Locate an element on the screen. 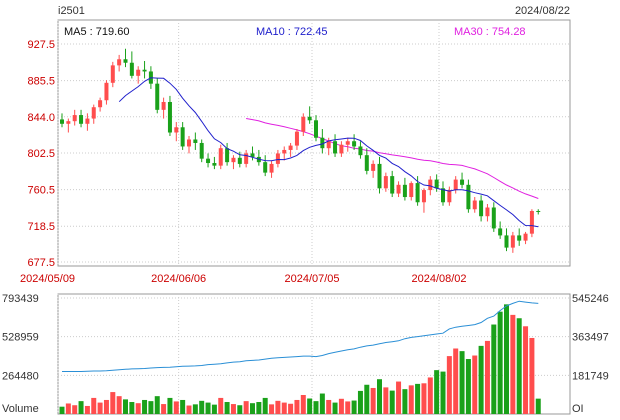 This screenshot has width=620, height=420. price-tick-label: 802.5 is located at coordinates (41, 154).